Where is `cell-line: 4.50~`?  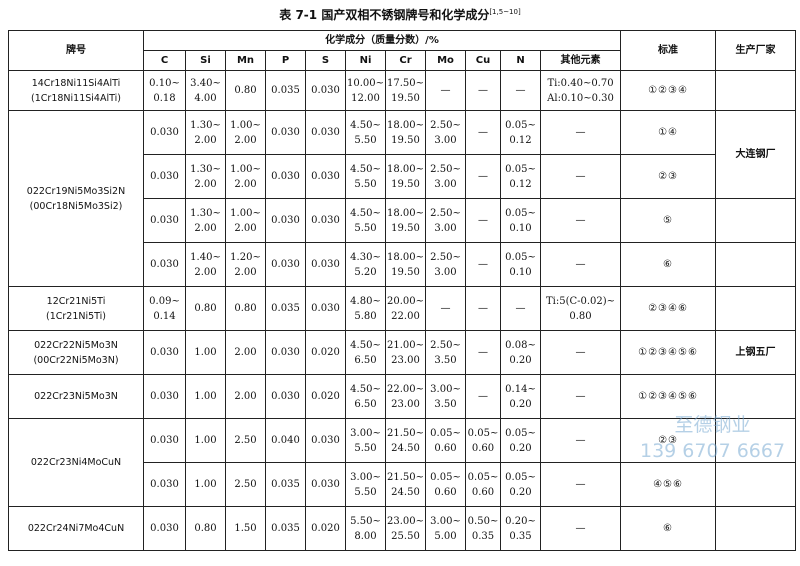 cell-line: 4.50~ is located at coordinates (365, 125).